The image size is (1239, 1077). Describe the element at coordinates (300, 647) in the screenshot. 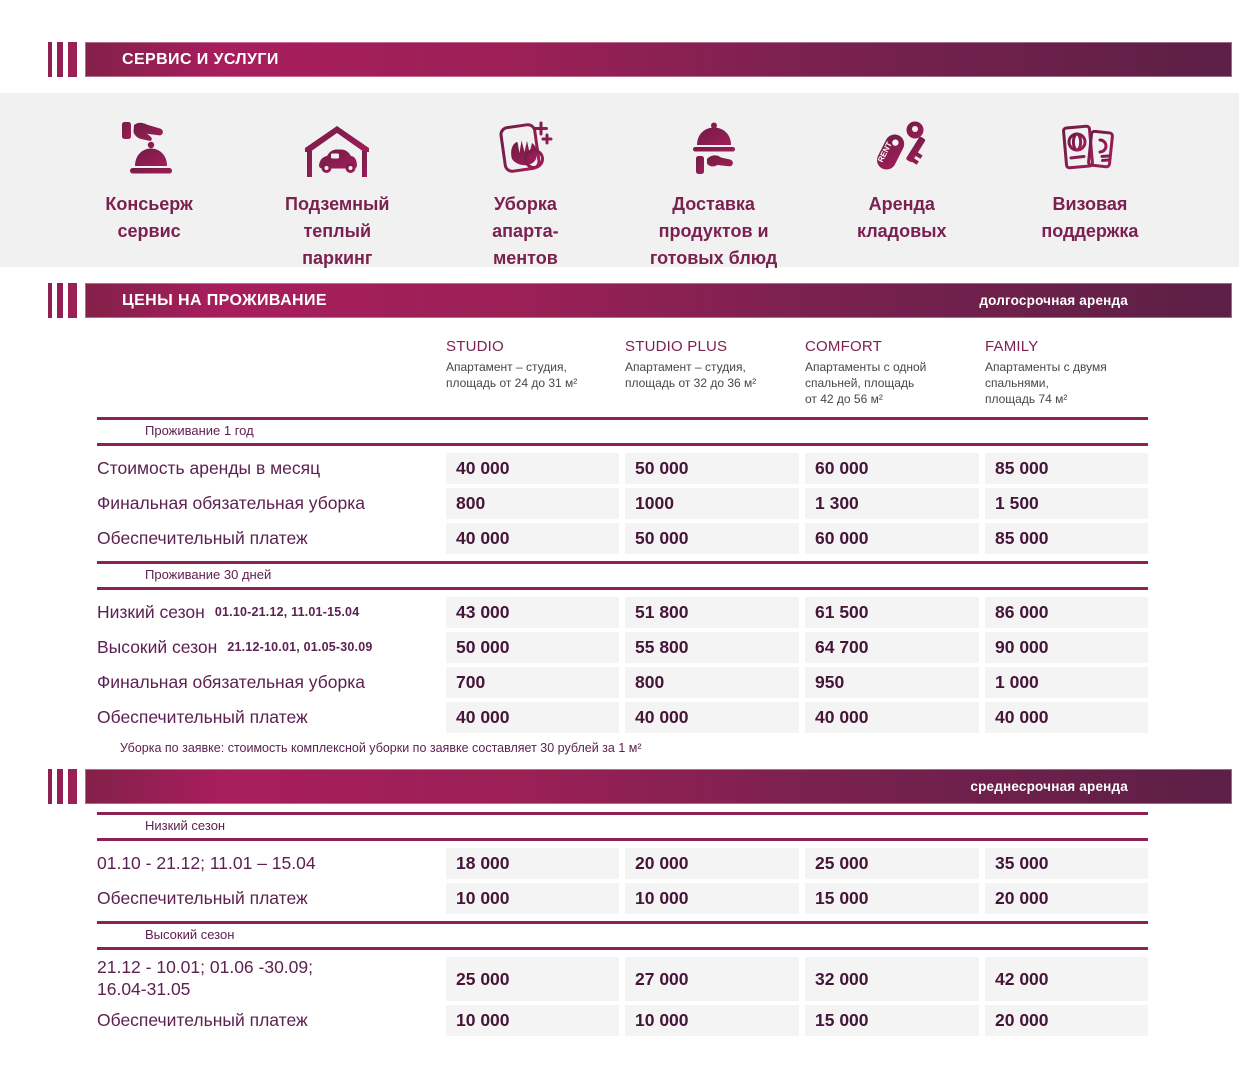

I see `row-sublabel: 21.12-10.01, 01.05-30.09` at that location.